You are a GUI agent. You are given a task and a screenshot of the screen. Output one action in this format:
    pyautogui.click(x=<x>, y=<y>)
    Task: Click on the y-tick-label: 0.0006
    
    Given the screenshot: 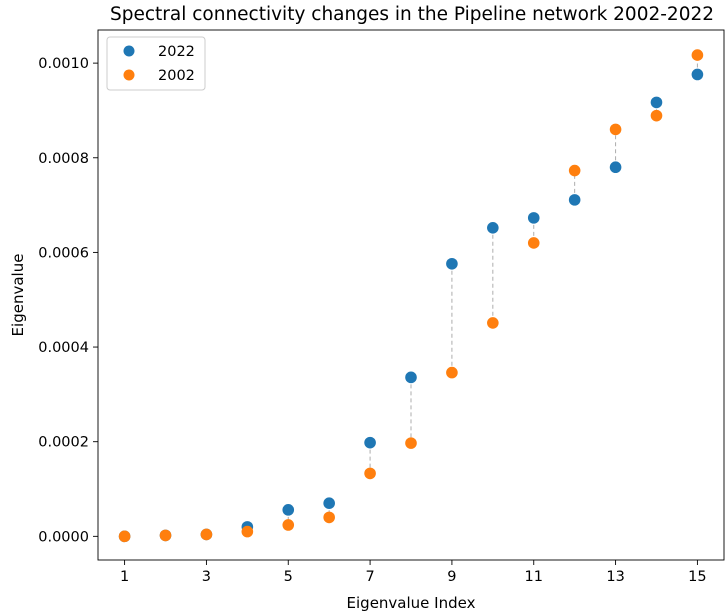 What is the action you would take?
    pyautogui.click(x=63, y=253)
    